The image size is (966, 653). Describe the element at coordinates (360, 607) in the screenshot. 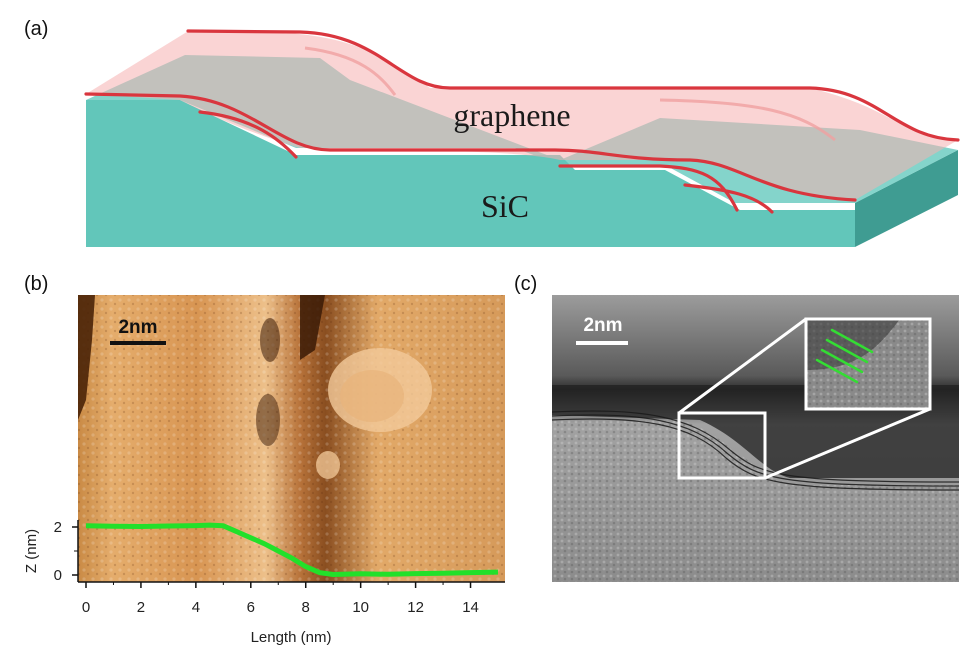

I see `x-tick-label: 10` at that location.